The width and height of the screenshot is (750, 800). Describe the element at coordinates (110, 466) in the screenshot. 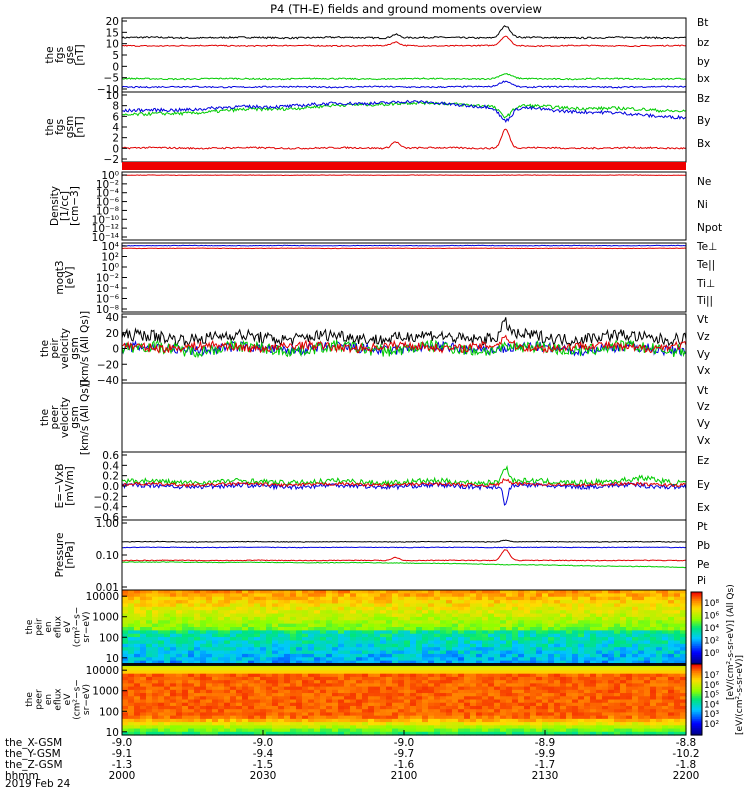

I see `y-tick-label: 0.4` at that location.